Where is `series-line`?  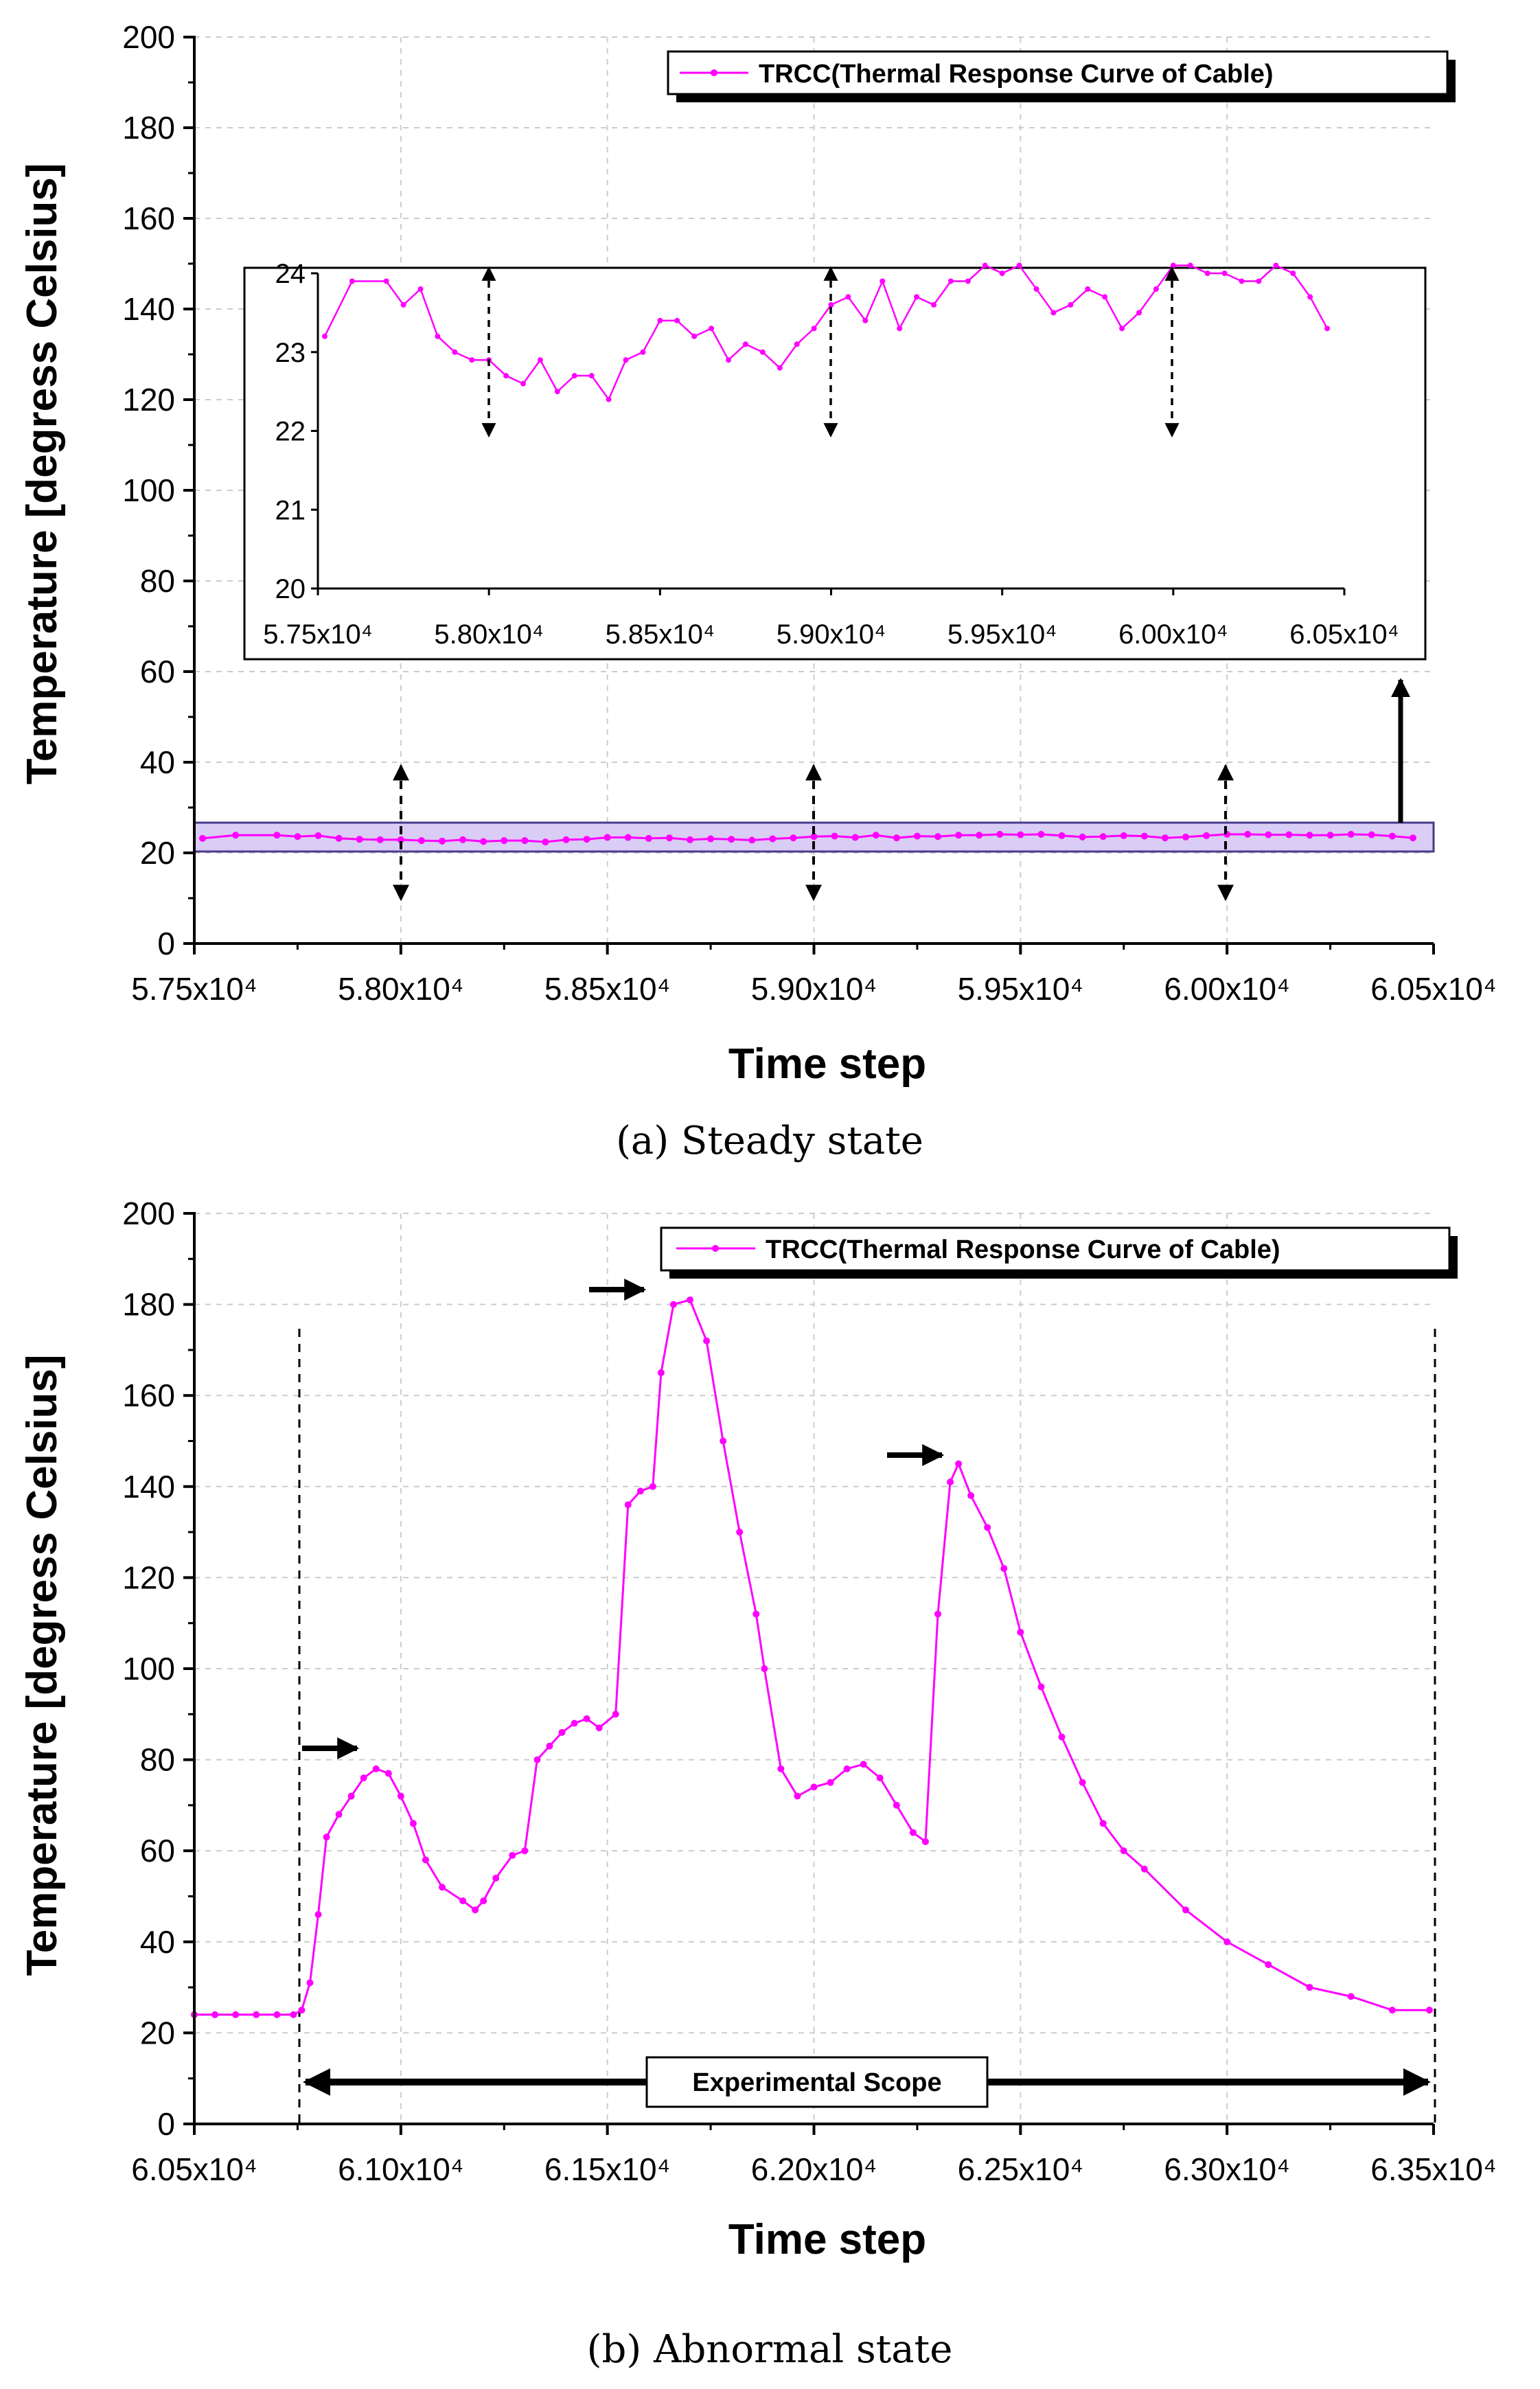
series-line is located at coordinates (808, 838).